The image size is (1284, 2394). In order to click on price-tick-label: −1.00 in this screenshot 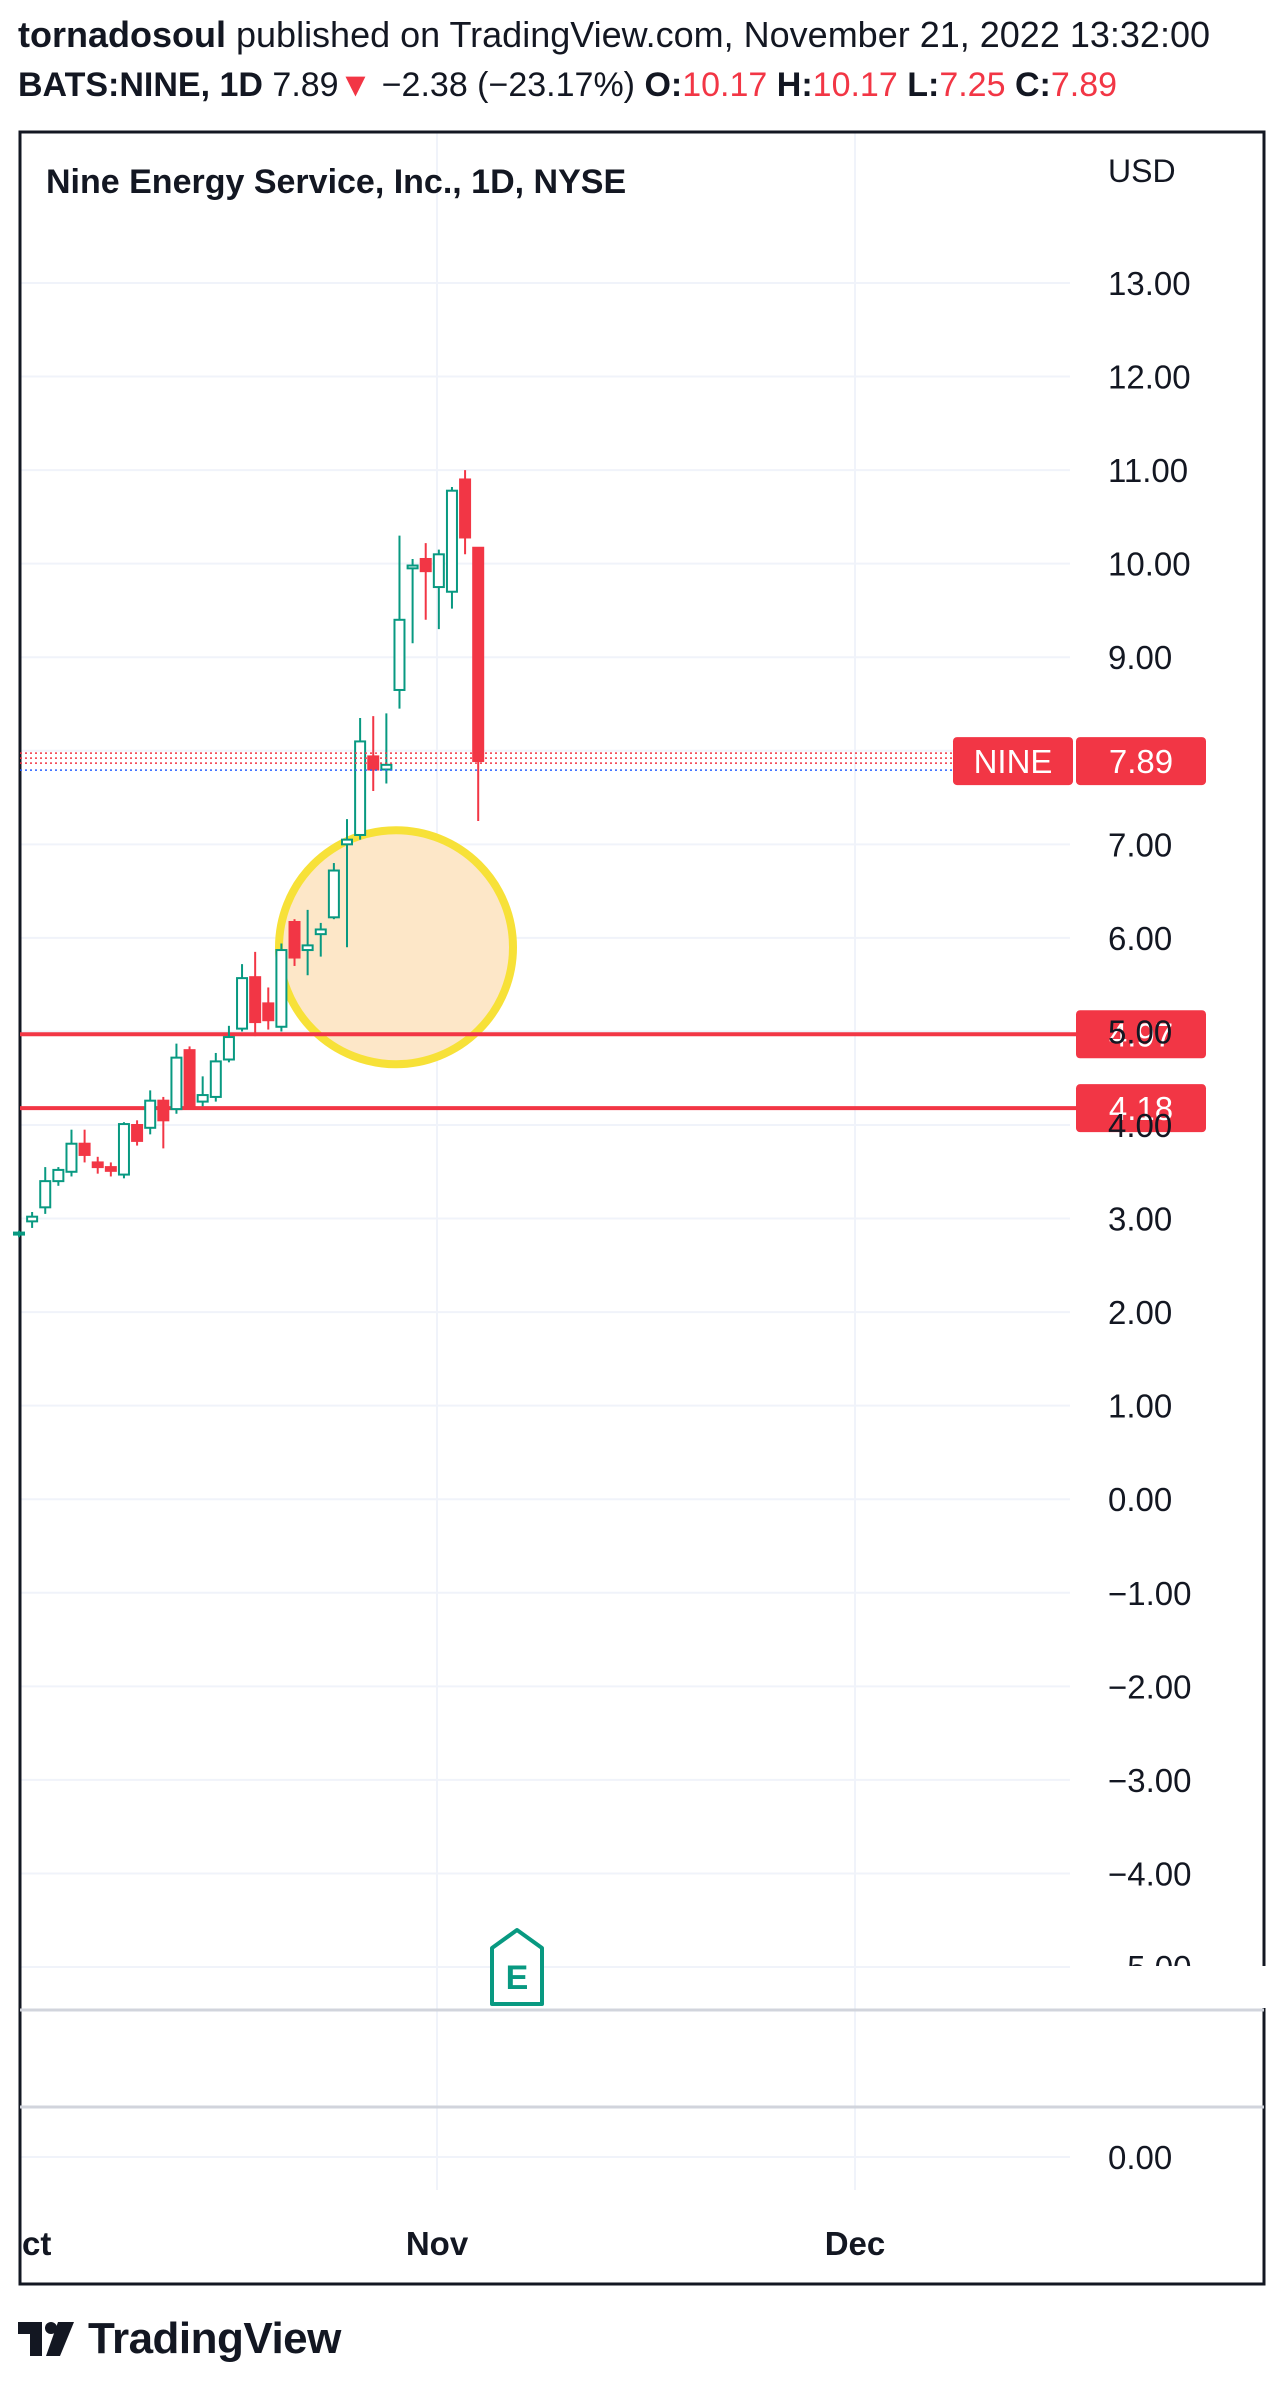, I will do `click(1150, 1593)`.